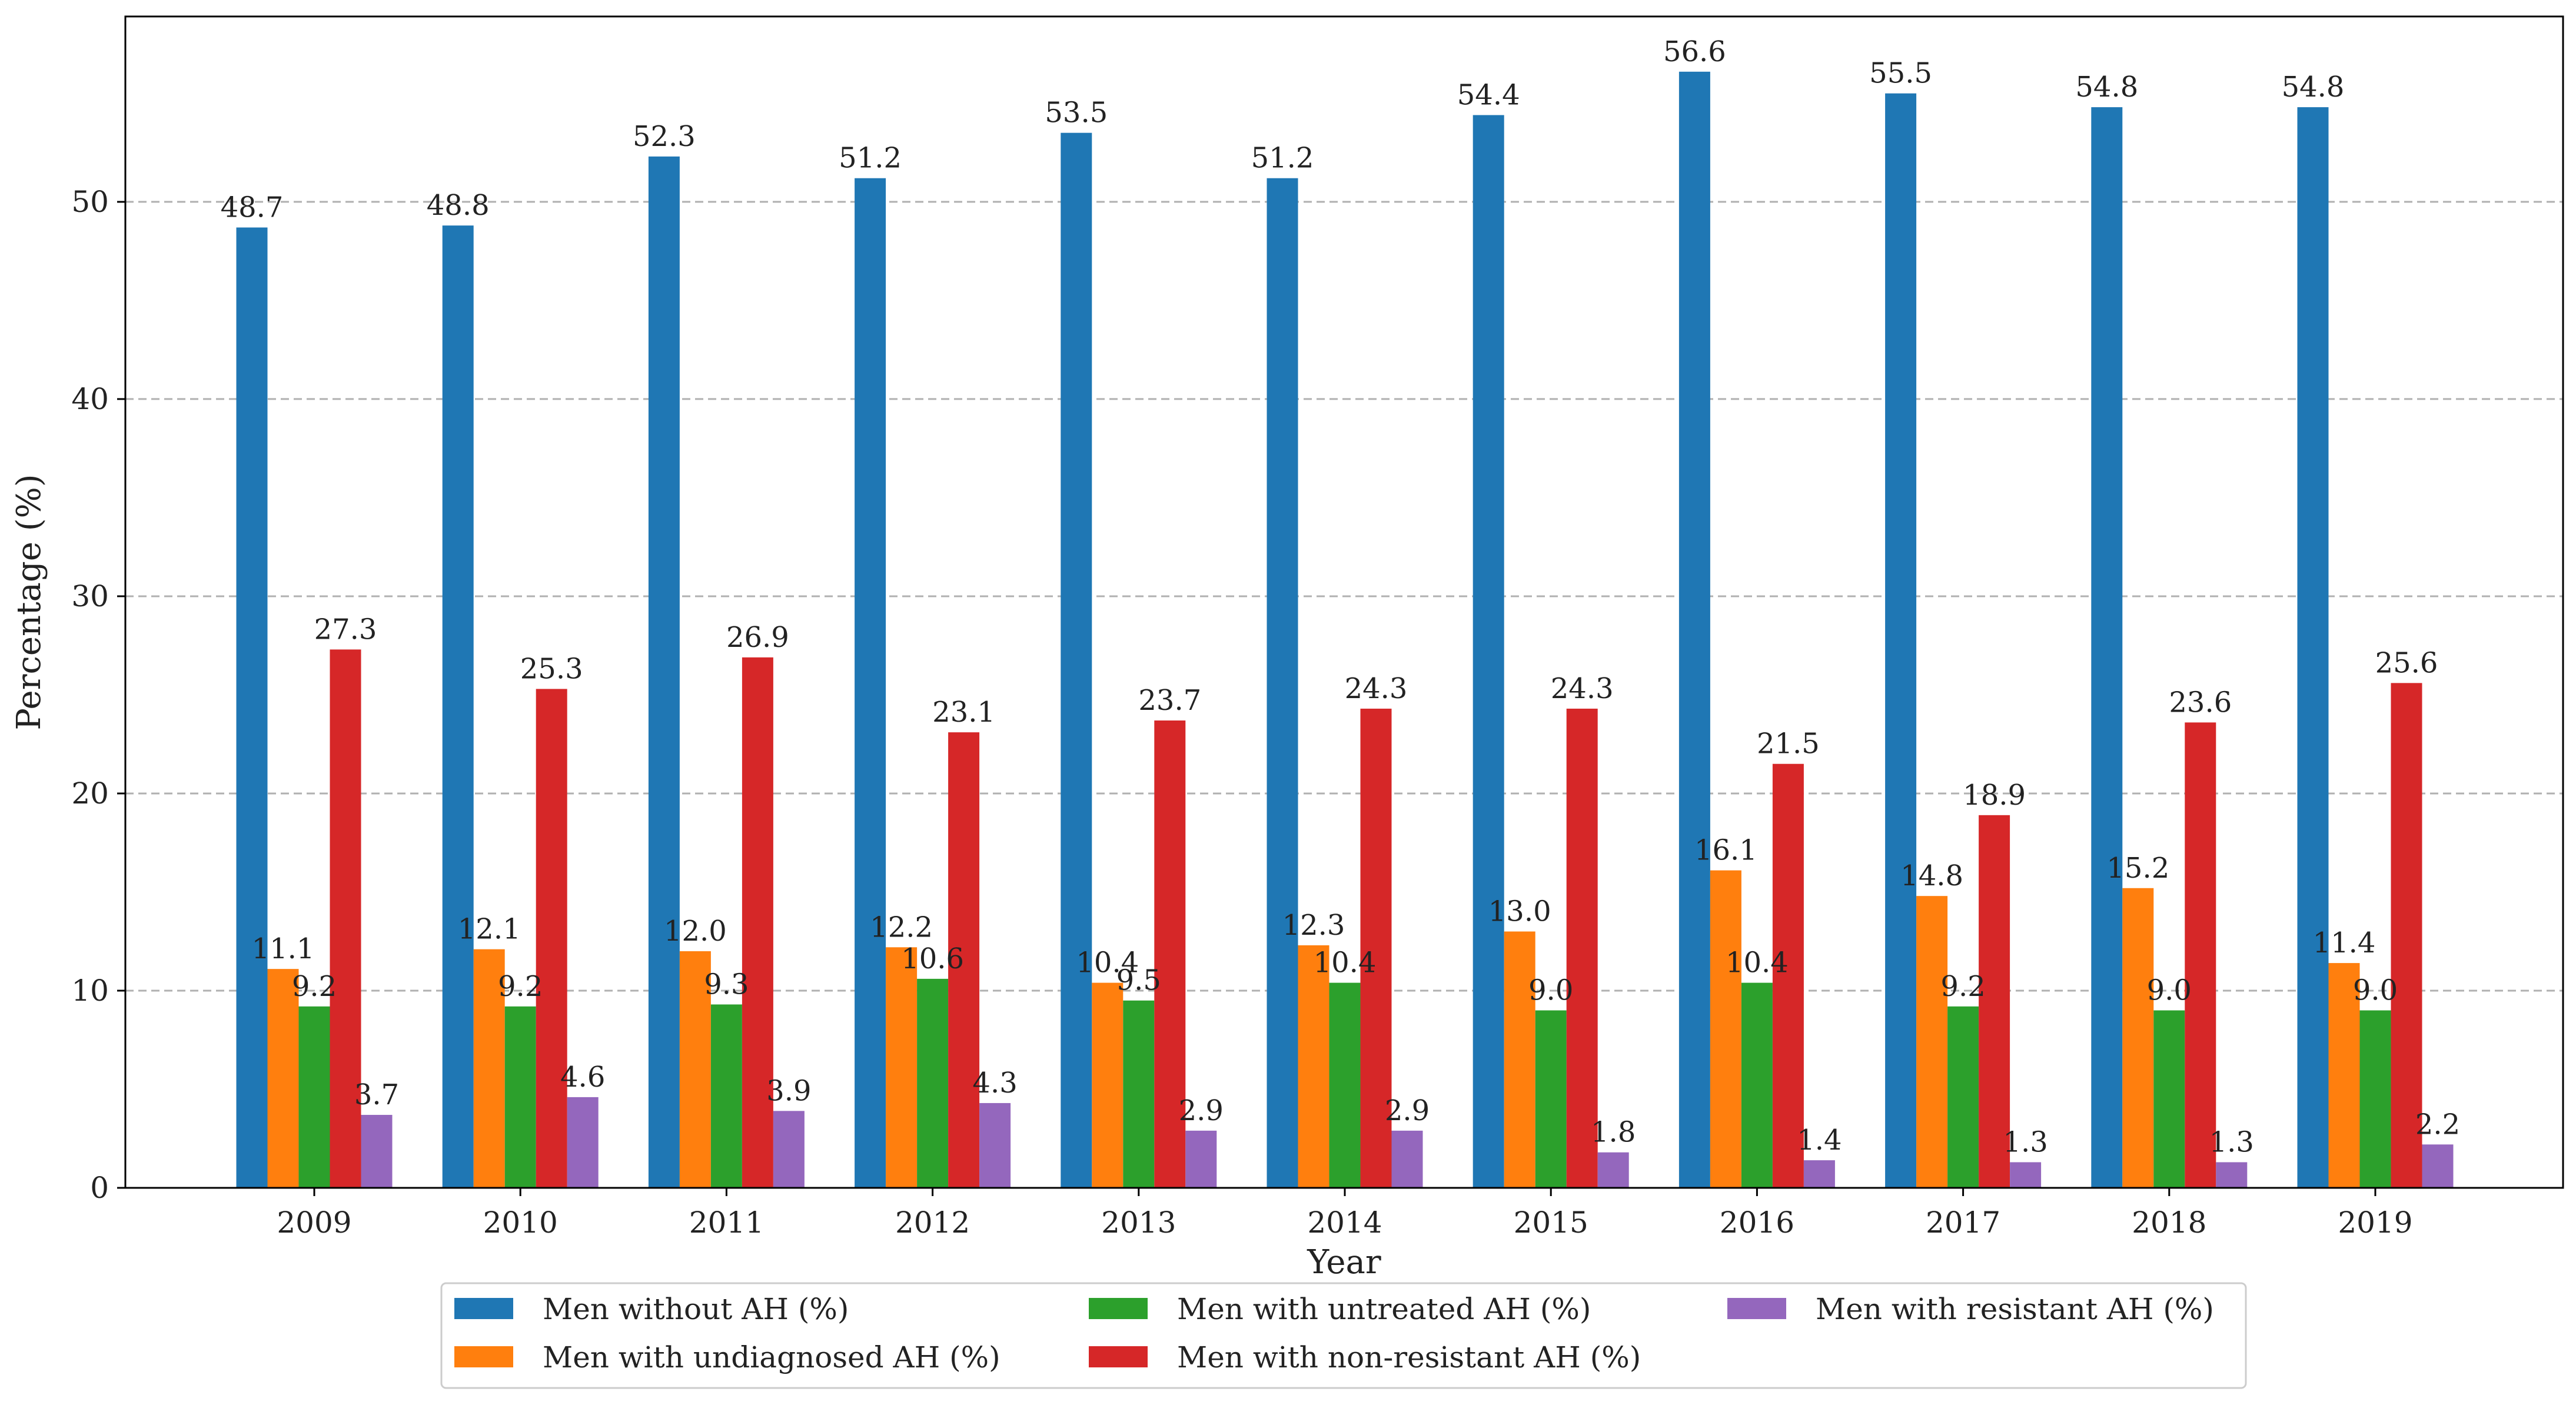 This screenshot has width=2576, height=1408. I want to click on x-tick-label: 2011, so click(726, 1223).